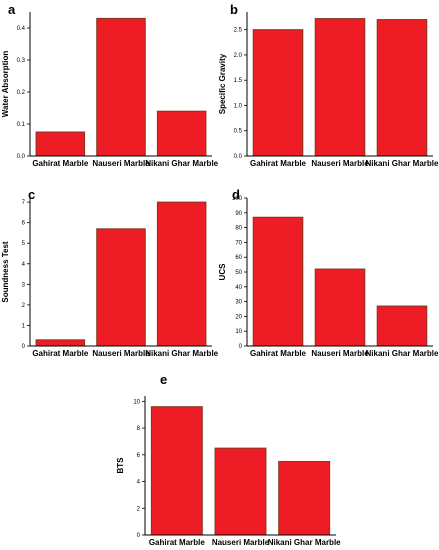 The image size is (439, 550). I want to click on y-tick-label: 2.0, so click(238, 56).